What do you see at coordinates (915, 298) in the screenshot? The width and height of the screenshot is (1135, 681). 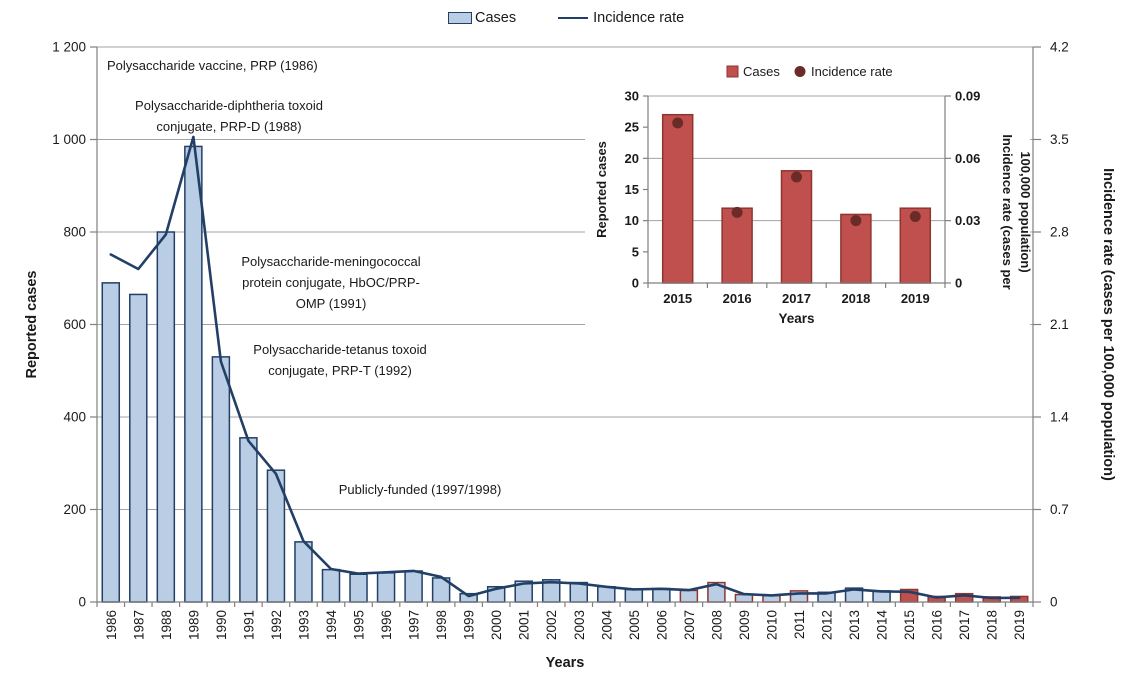 I see `inset-x-tick-label: 2019` at bounding box center [915, 298].